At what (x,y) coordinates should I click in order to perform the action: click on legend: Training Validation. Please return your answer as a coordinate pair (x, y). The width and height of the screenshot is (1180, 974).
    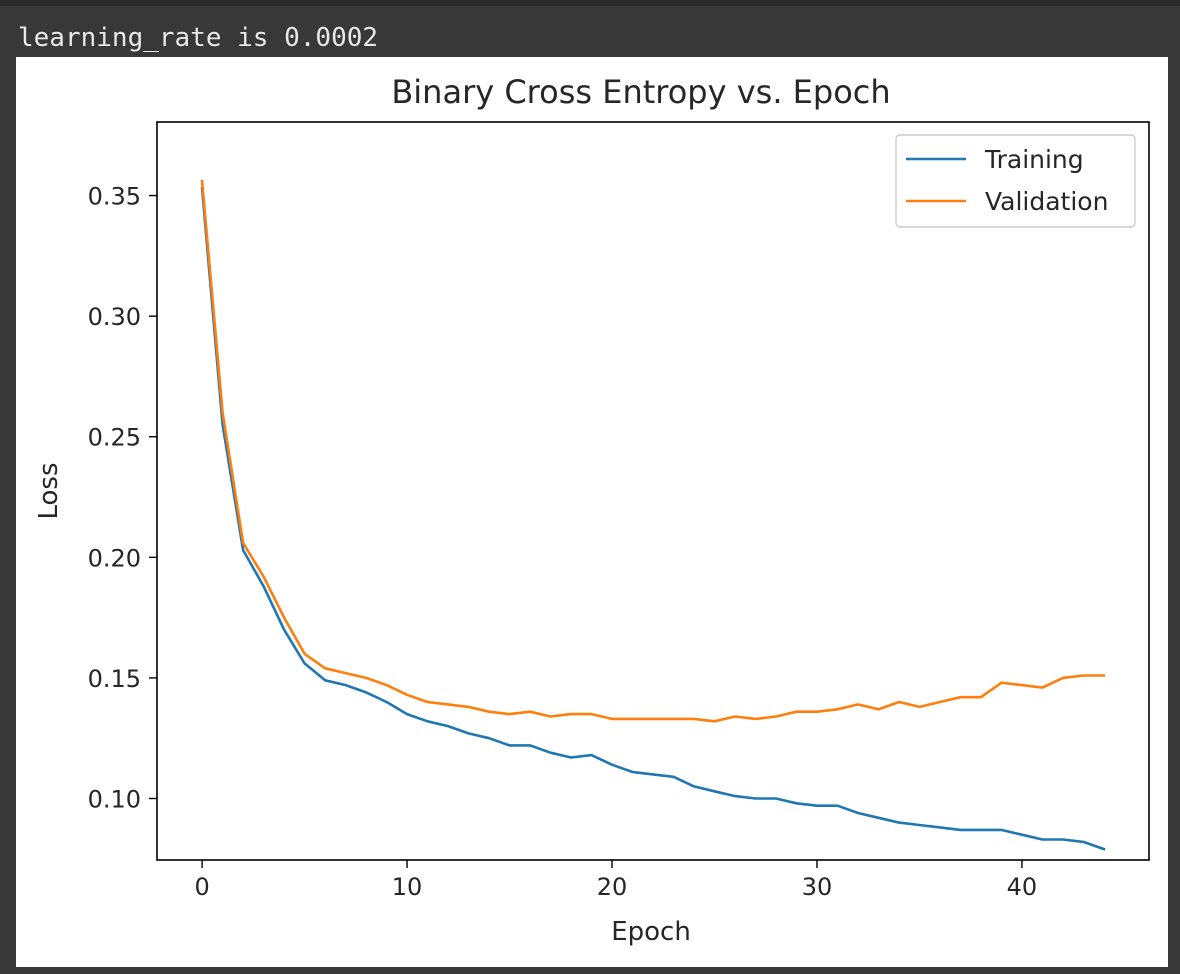
    Looking at the image, I should click on (1015, 181).